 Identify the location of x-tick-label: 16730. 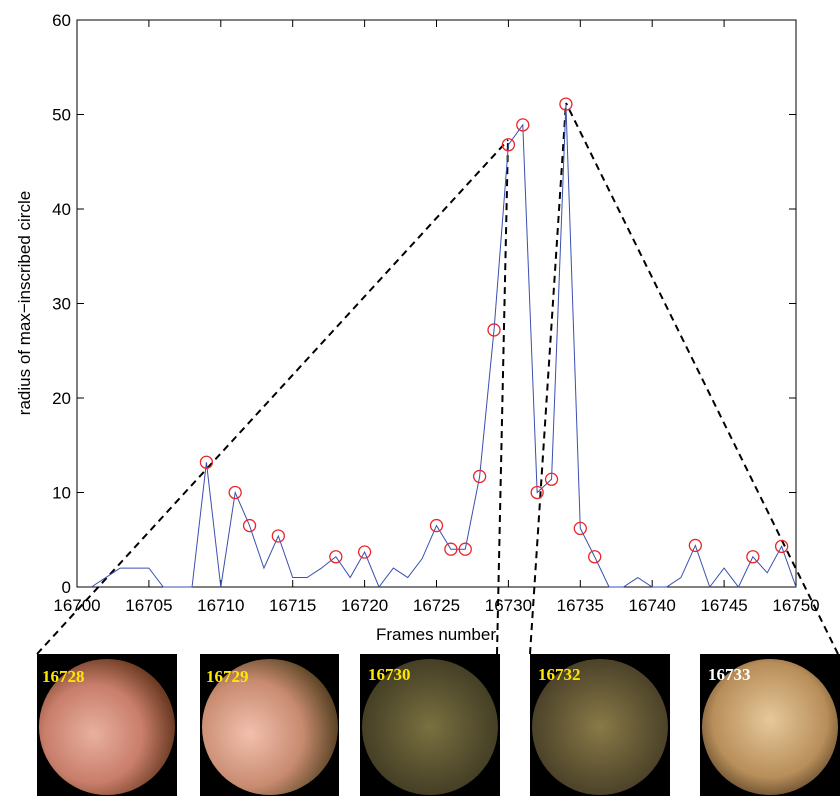
(508, 605).